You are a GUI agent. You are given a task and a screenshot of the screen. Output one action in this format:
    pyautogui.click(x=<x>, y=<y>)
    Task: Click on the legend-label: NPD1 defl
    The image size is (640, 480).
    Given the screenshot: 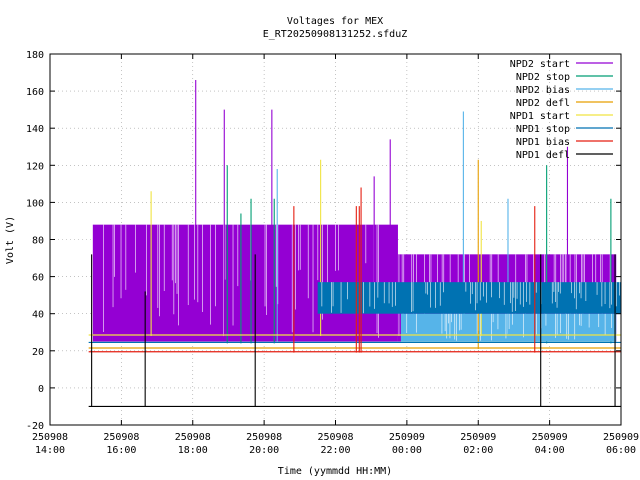 What is the action you would take?
    pyautogui.click(x=543, y=155)
    